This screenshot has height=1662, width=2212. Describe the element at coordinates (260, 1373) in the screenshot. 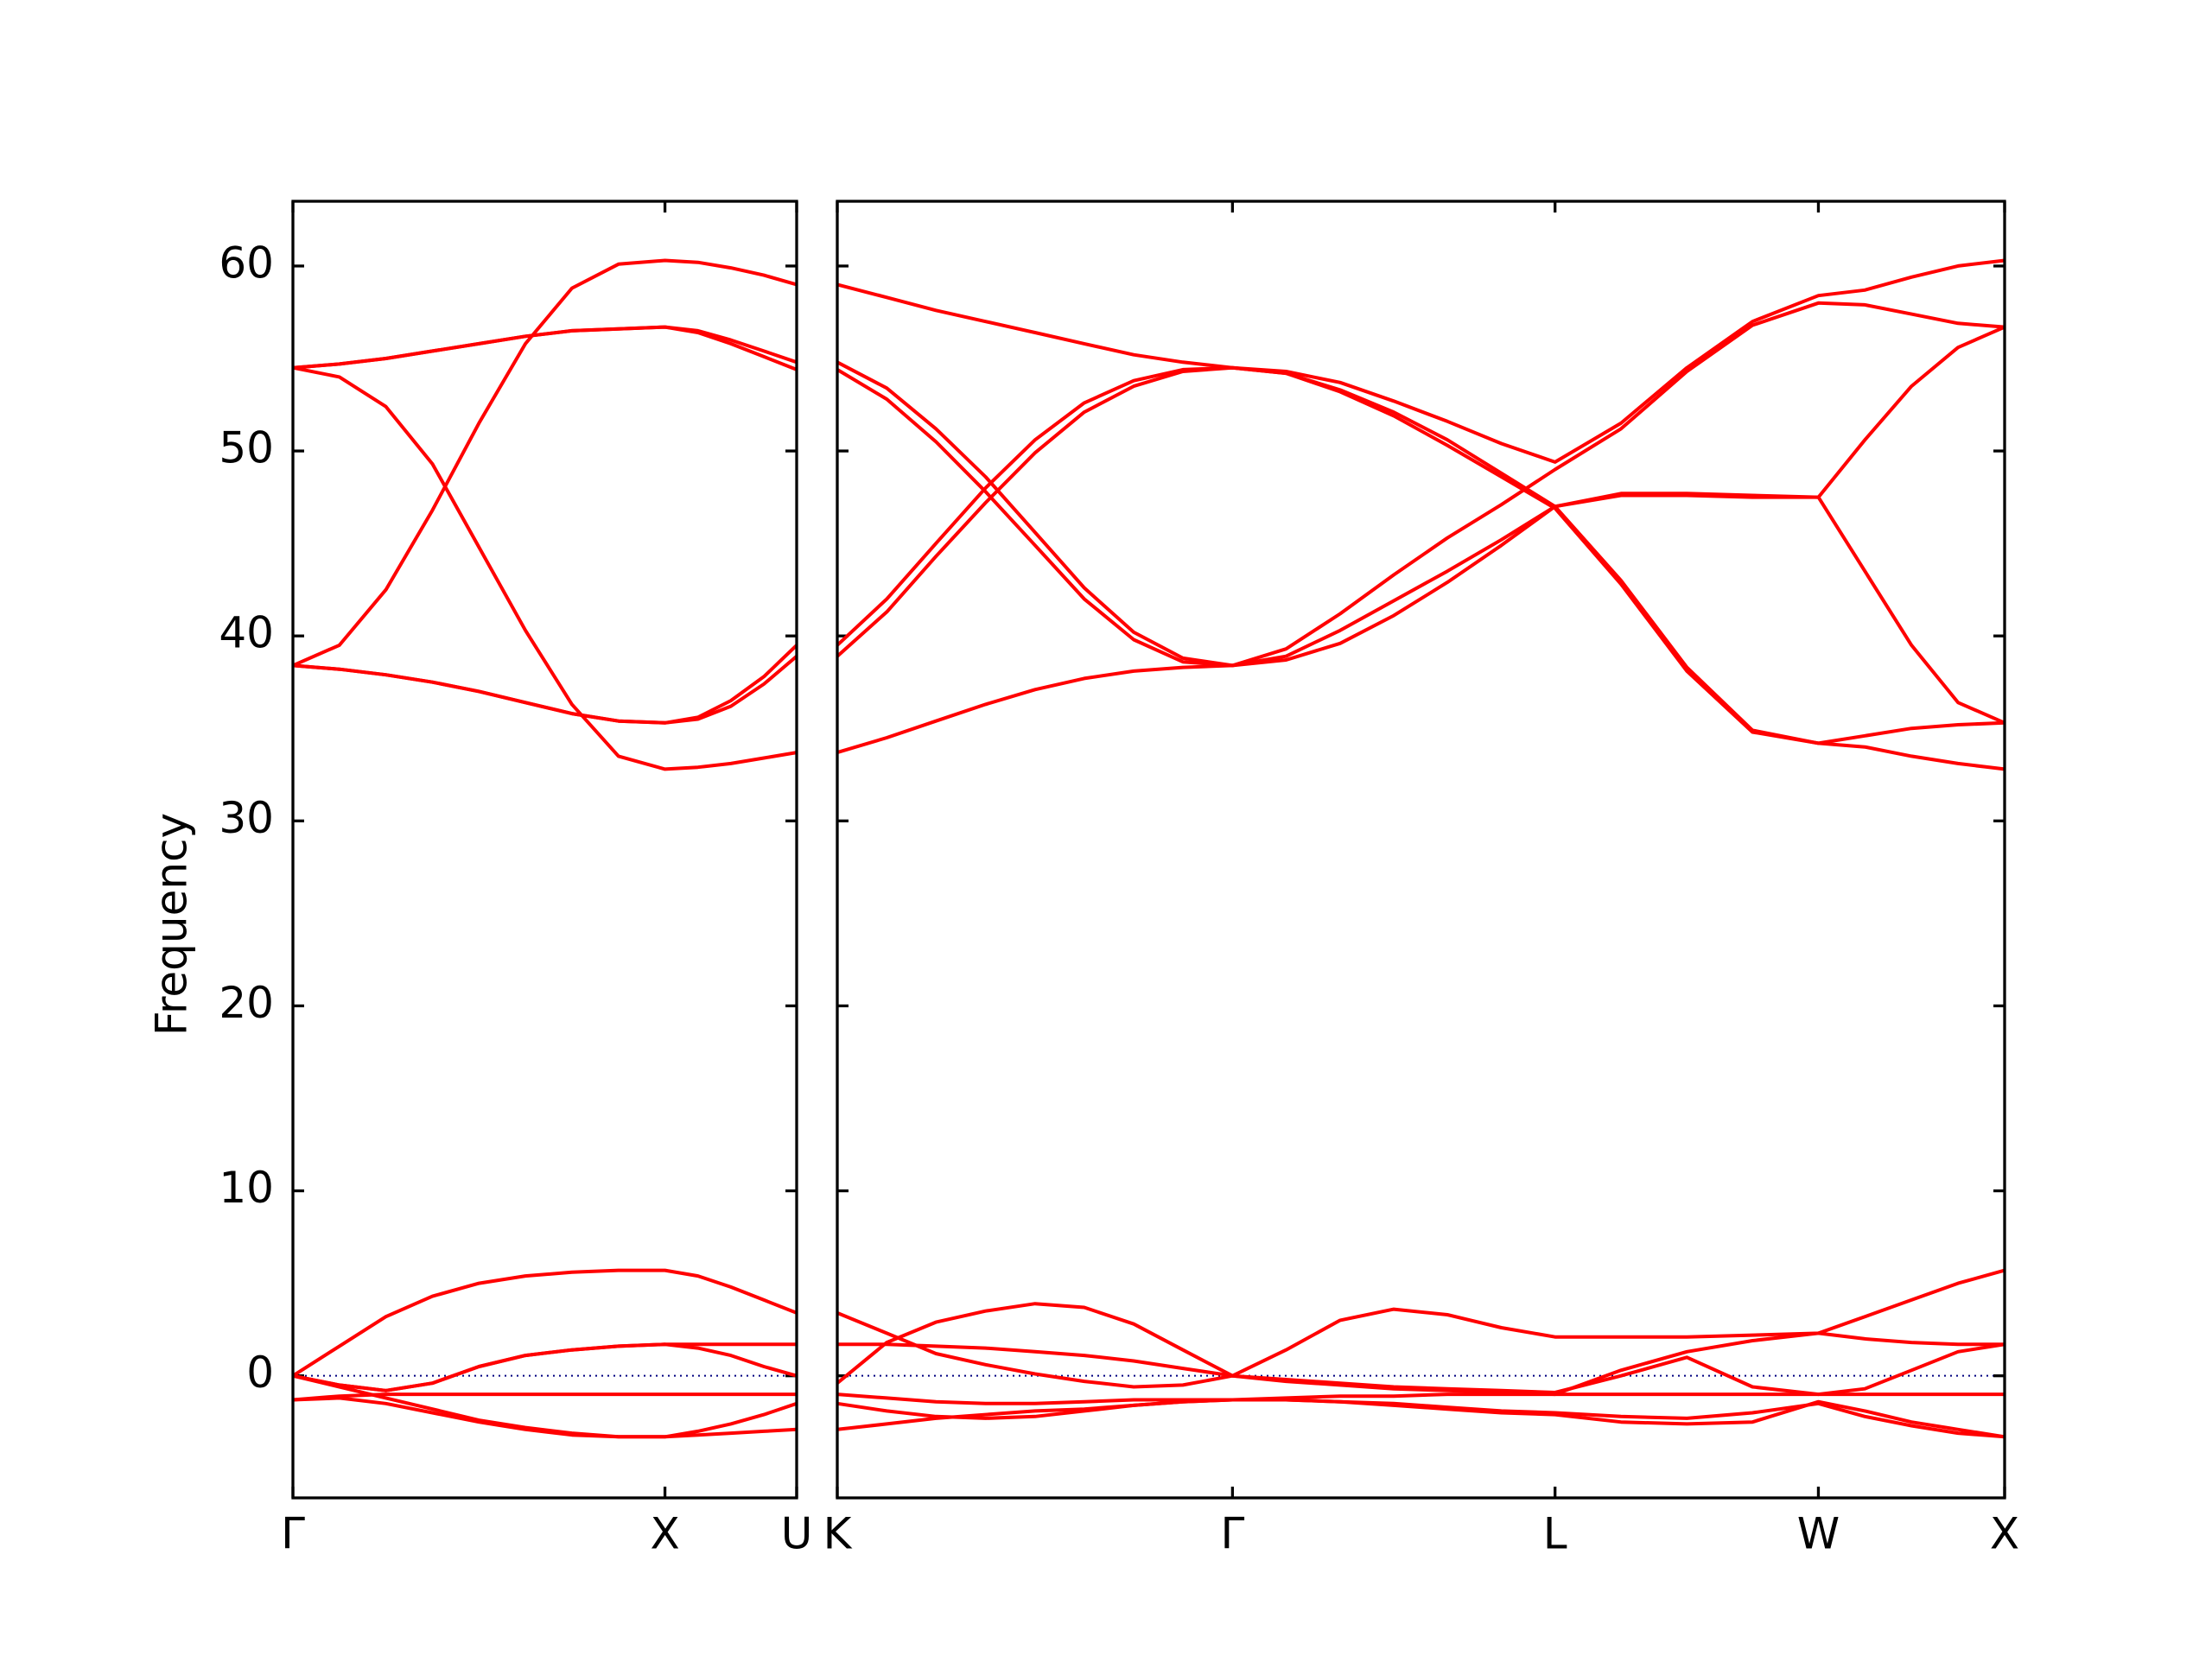

I see `y-tick-label: 0` at that location.